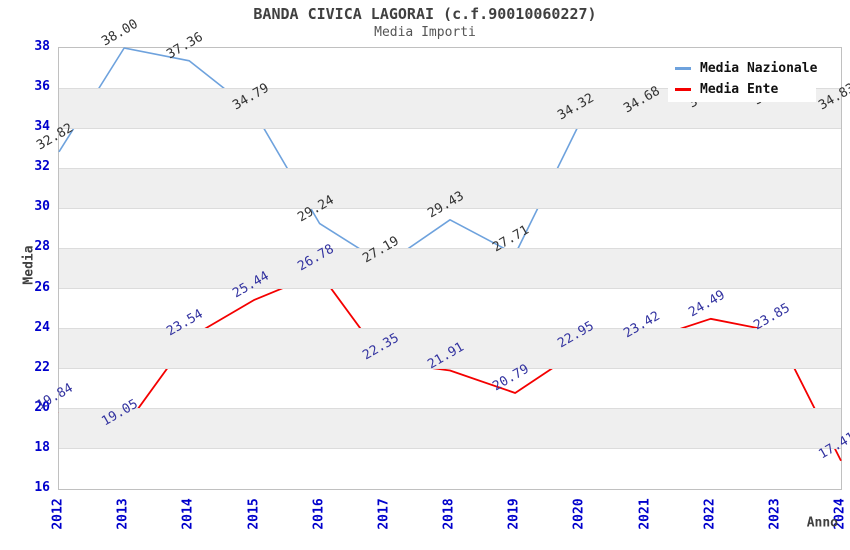  What do you see at coordinates (42, 46) in the screenshot?
I see `y-tick-label: 38` at bounding box center [42, 46].